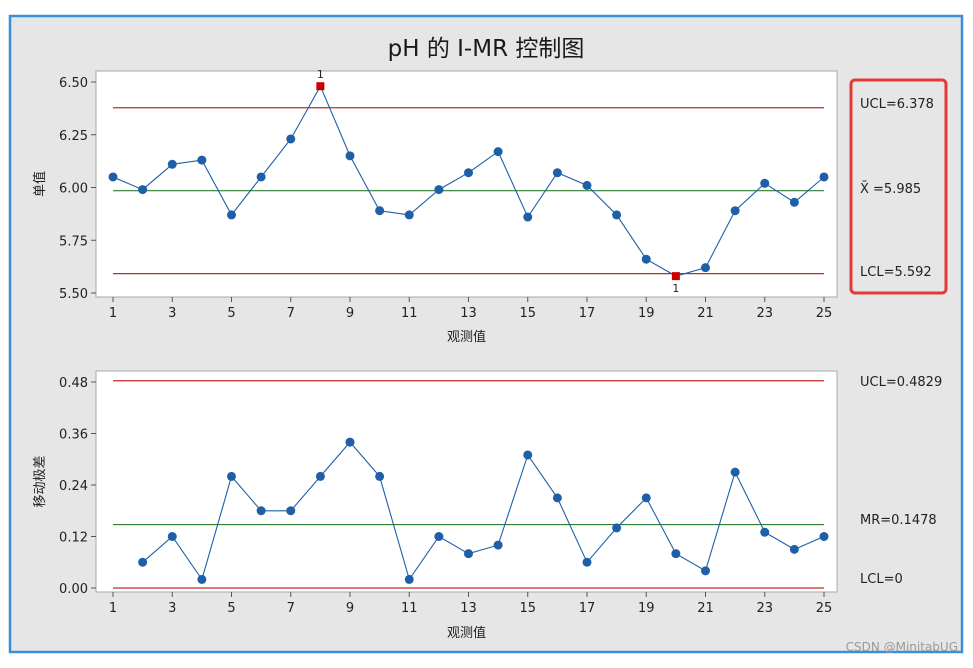 The image size is (973, 668). Describe the element at coordinates (40, 184) in the screenshot. I see `y-axis-label: 单值` at that location.